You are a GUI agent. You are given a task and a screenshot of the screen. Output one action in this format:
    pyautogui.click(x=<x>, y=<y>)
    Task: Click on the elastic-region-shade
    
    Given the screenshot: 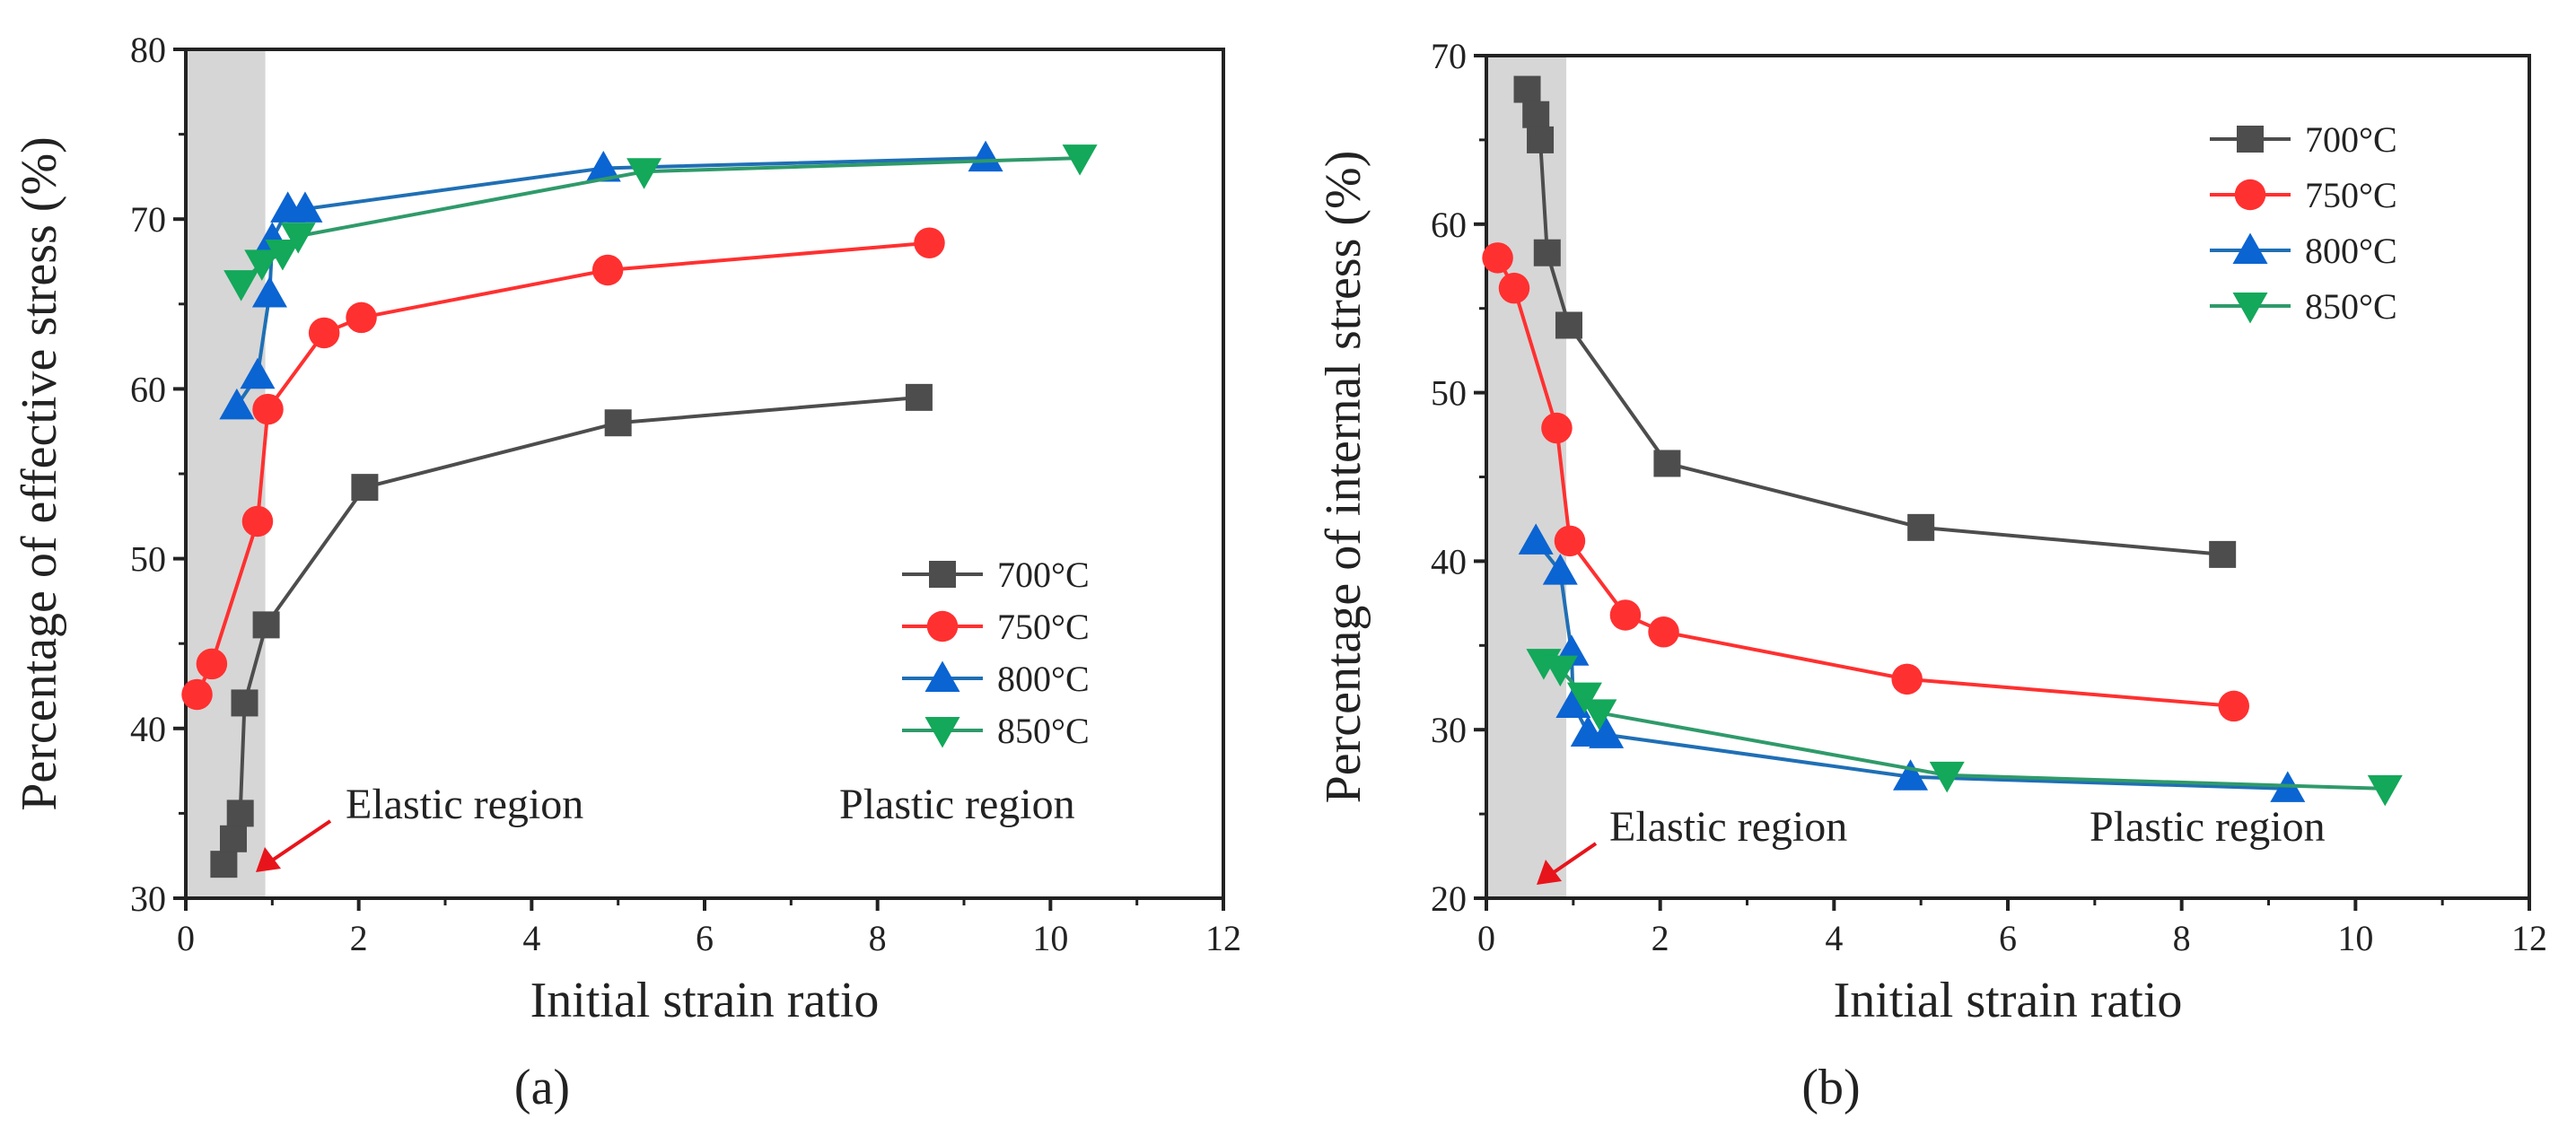 What is the action you would take?
    pyautogui.click(x=226, y=473)
    